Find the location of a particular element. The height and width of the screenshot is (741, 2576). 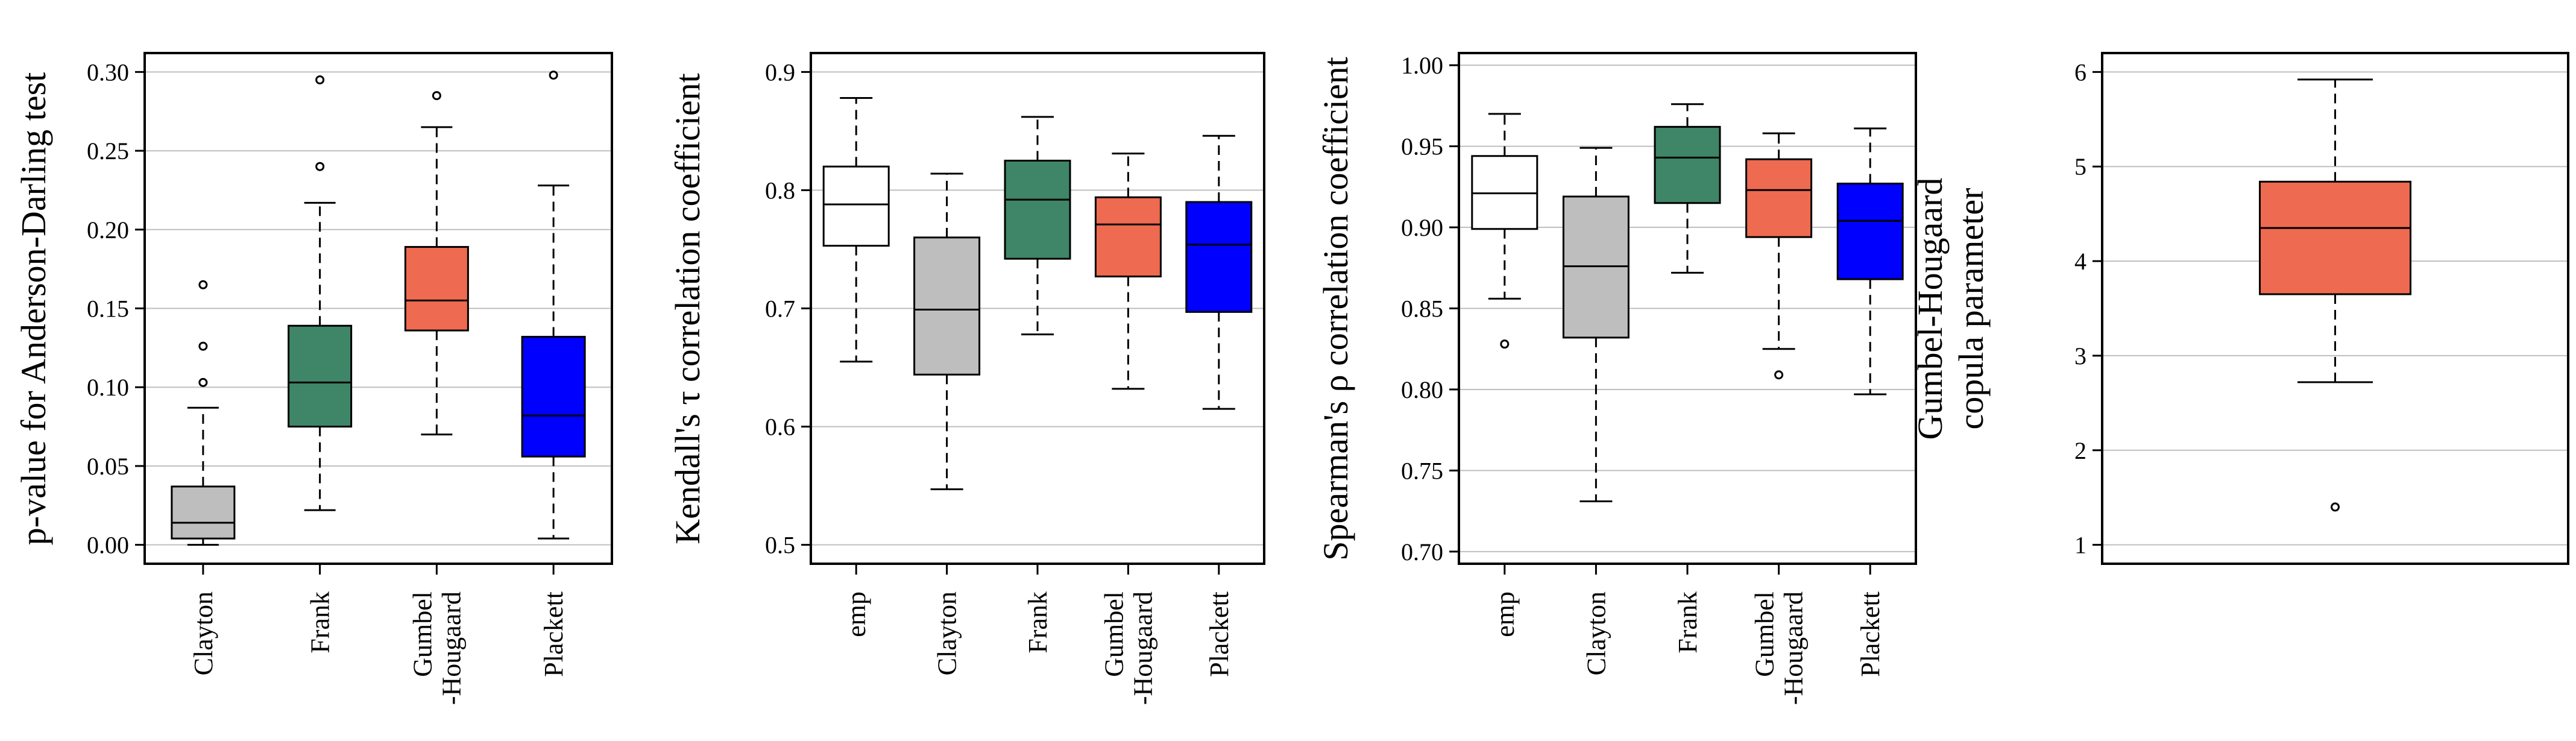

ytick-label: 0.15 is located at coordinates (108, 309).